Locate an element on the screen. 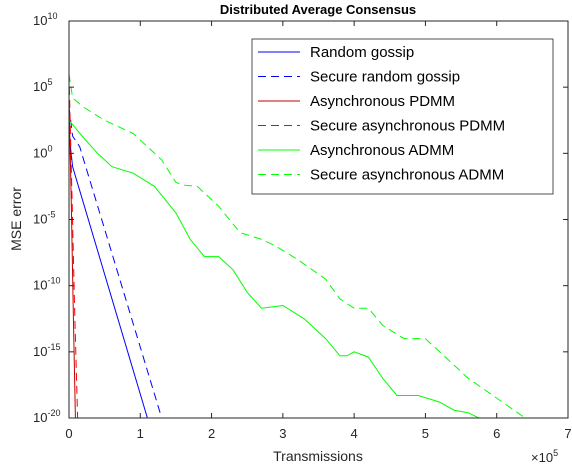 The height and width of the screenshot is (472, 572). y-axis-title: MSE error is located at coordinates (16, 219).